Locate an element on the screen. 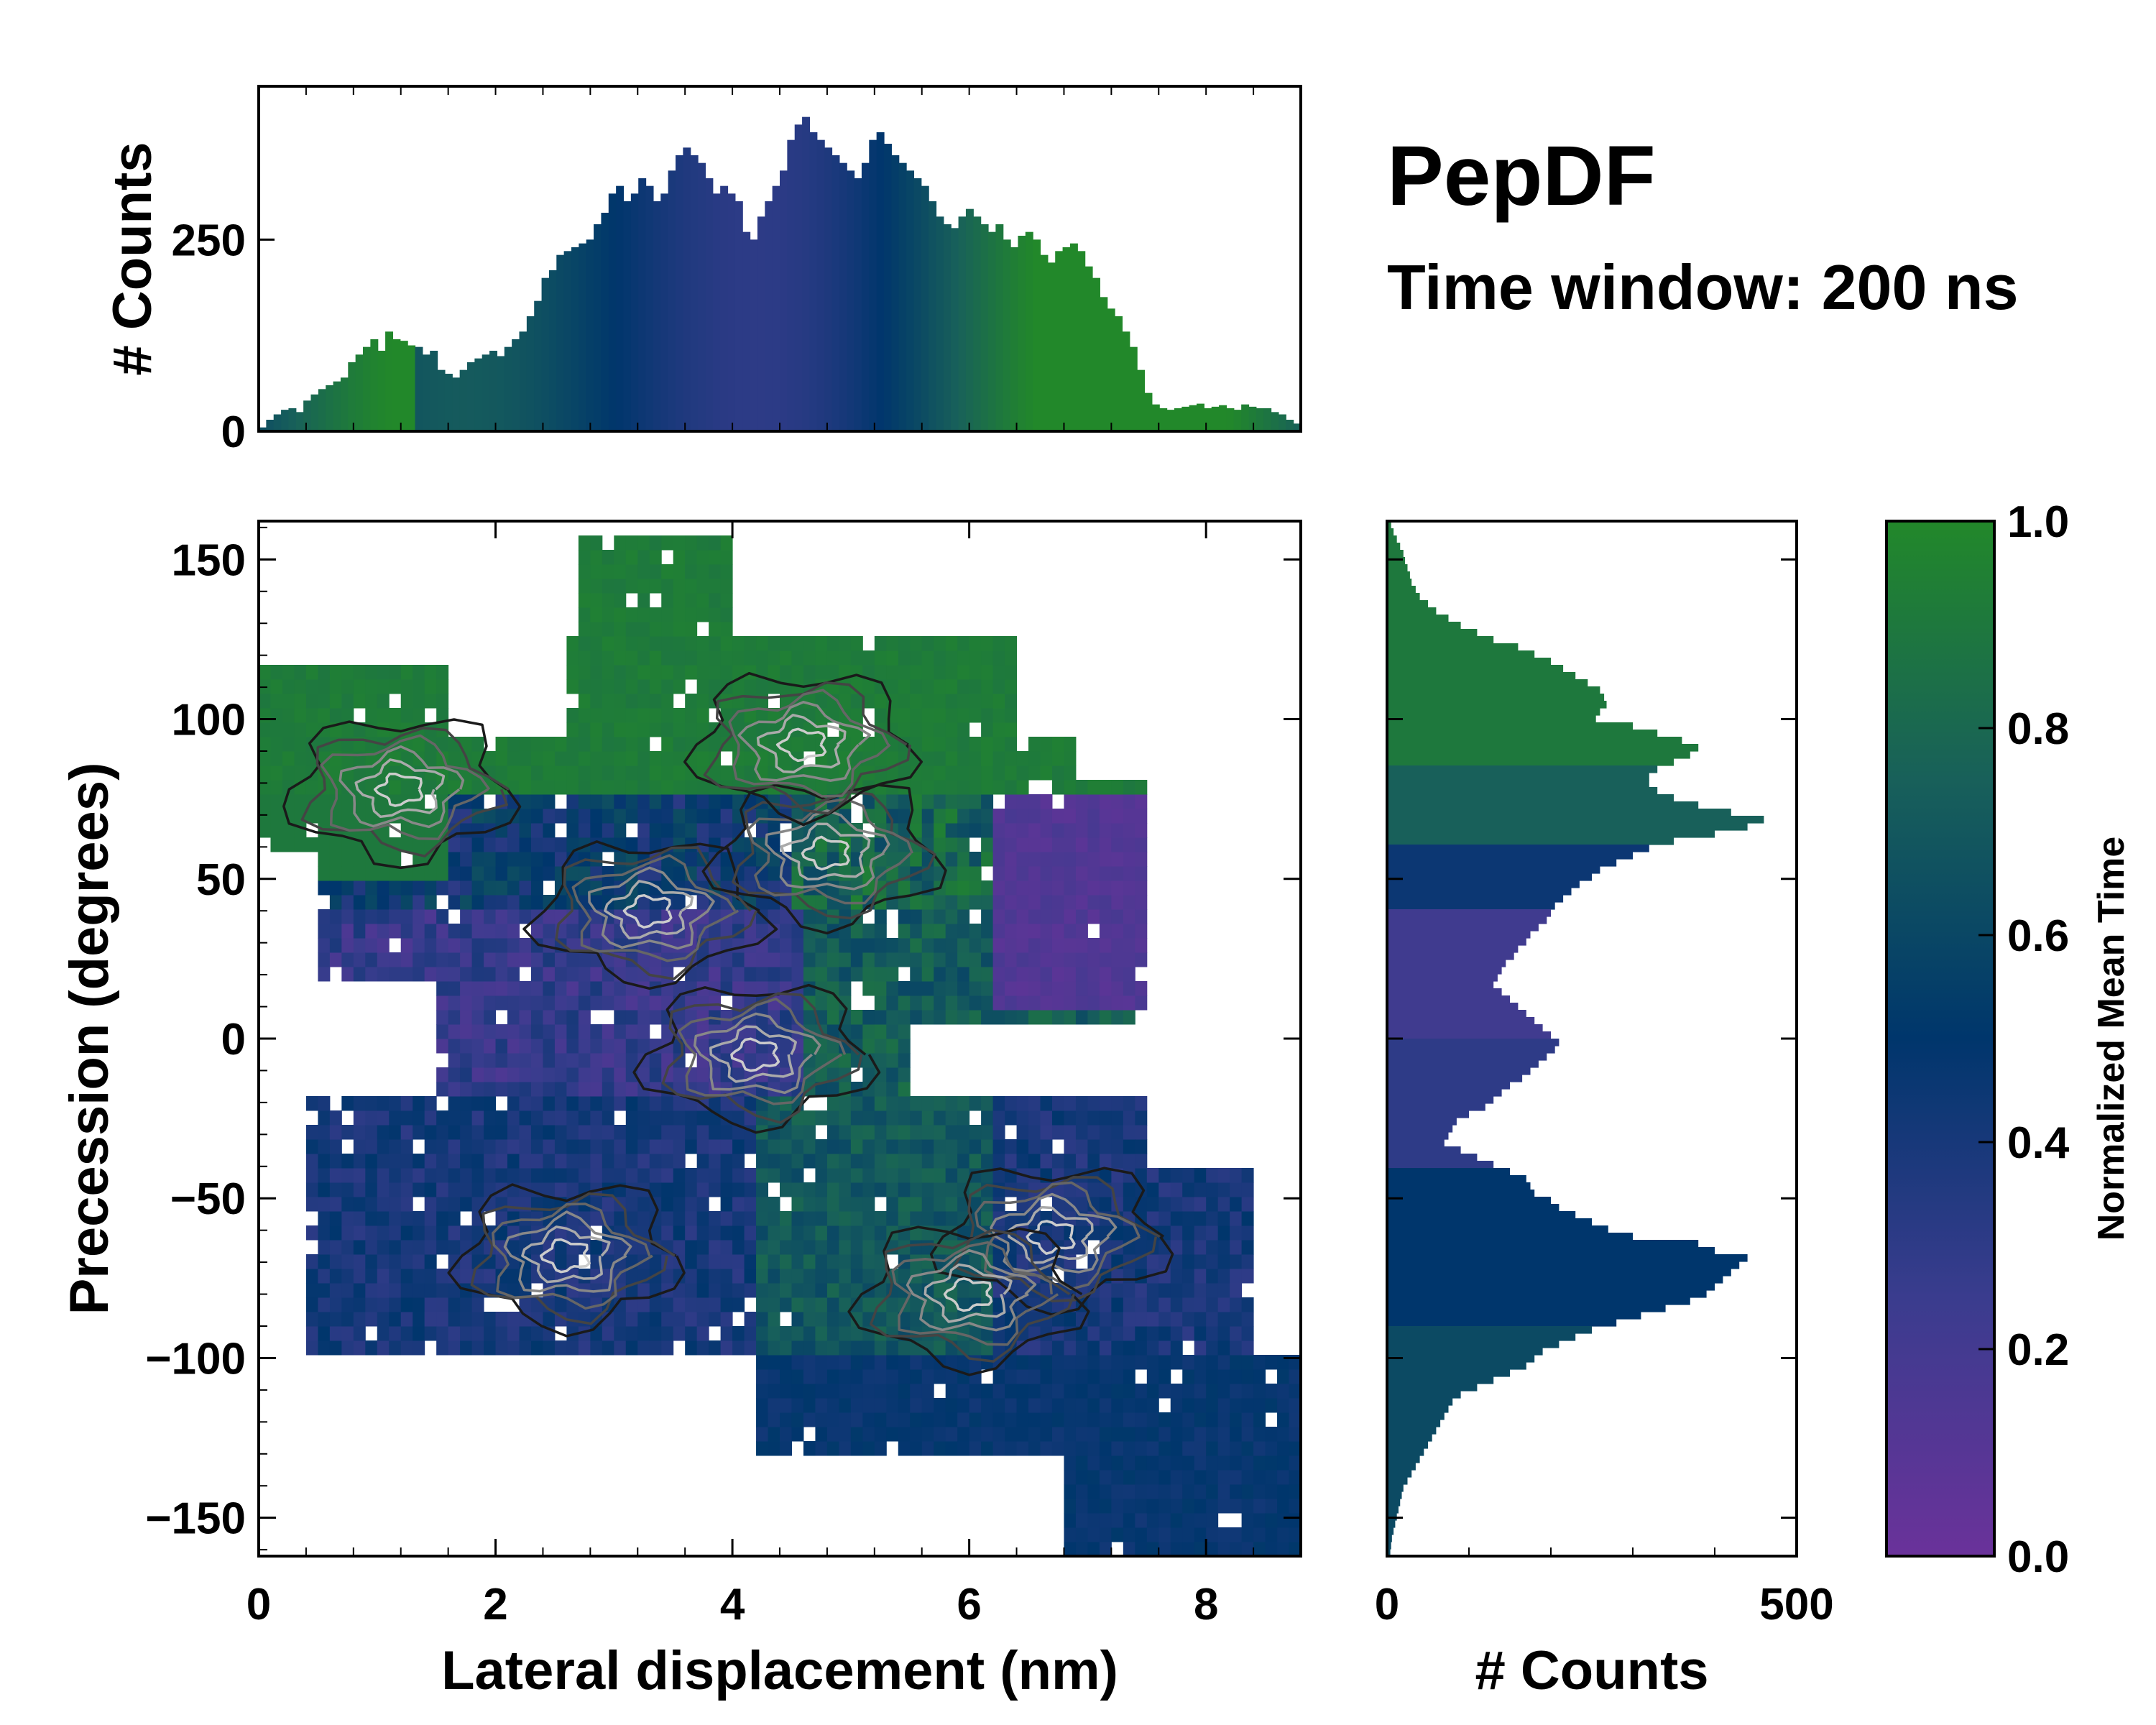 This screenshot has height=1725, width=2156. top-histogram-ylabel: # Counts is located at coordinates (132, 258).